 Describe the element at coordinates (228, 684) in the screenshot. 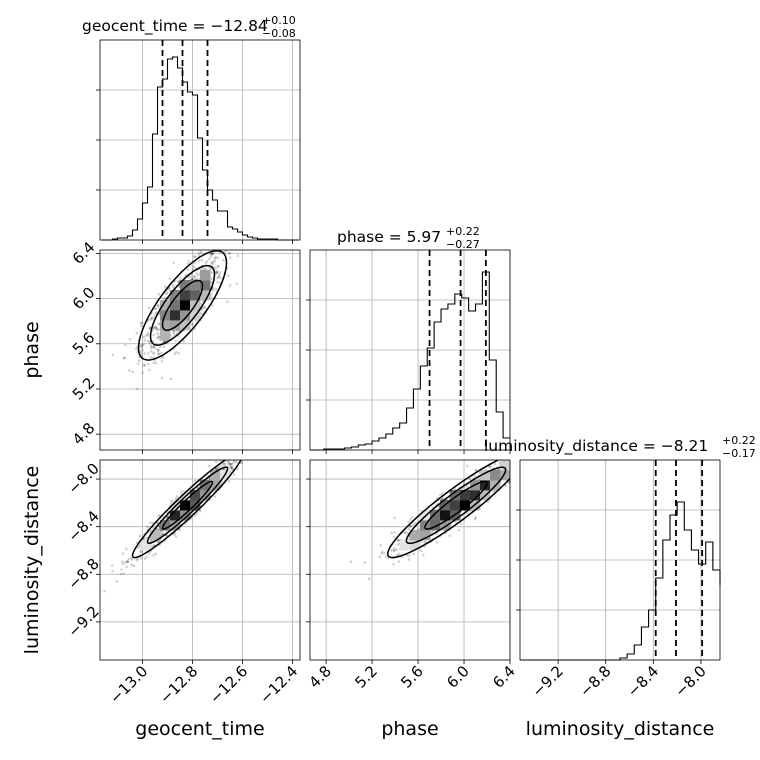

I see `x-tick-label: −12.6` at that location.